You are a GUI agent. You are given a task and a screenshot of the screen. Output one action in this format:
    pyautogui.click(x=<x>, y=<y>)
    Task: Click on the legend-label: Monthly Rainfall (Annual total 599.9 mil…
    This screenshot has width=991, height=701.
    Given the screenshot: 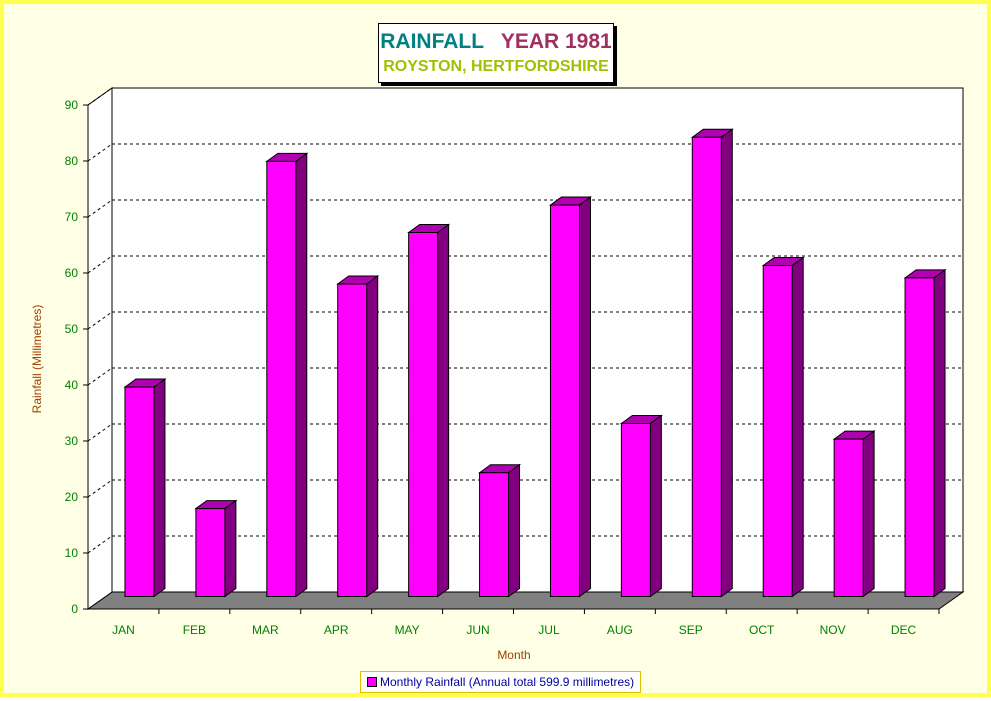 What is the action you would take?
    pyautogui.click(x=507, y=682)
    